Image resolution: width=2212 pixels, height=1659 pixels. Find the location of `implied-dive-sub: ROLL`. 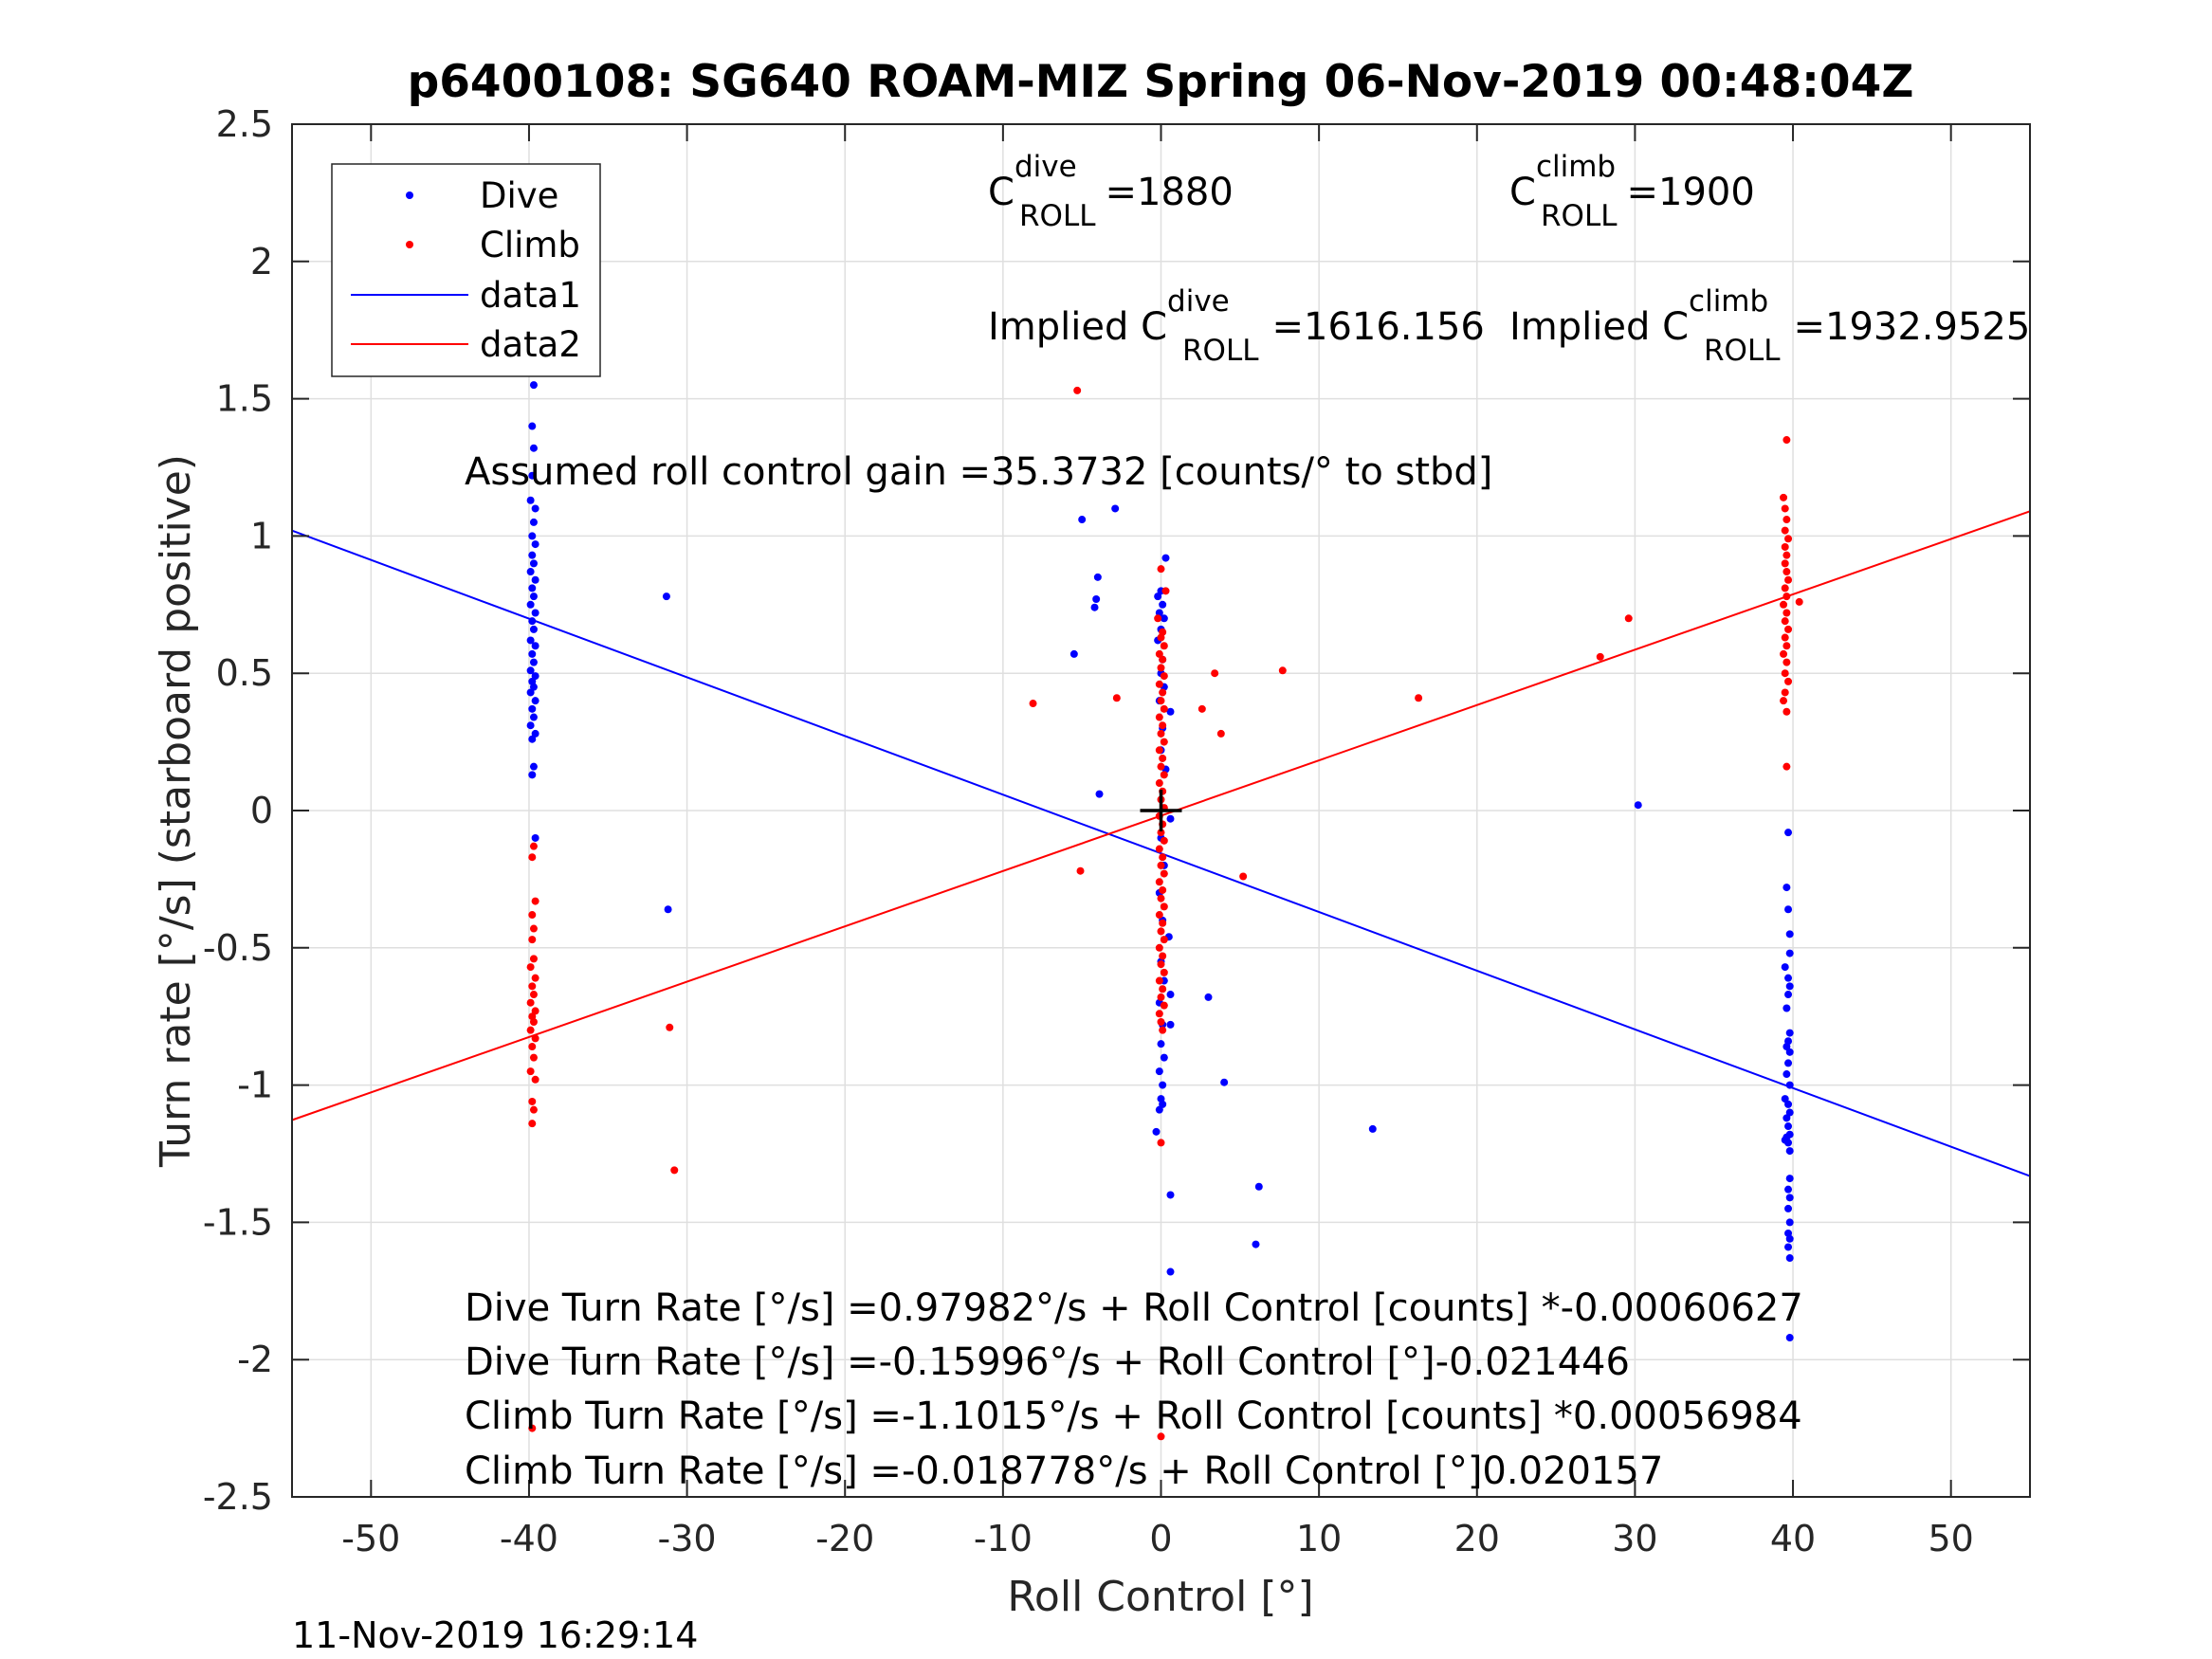

implied-dive-sub: ROLL is located at coordinates (1220, 351).